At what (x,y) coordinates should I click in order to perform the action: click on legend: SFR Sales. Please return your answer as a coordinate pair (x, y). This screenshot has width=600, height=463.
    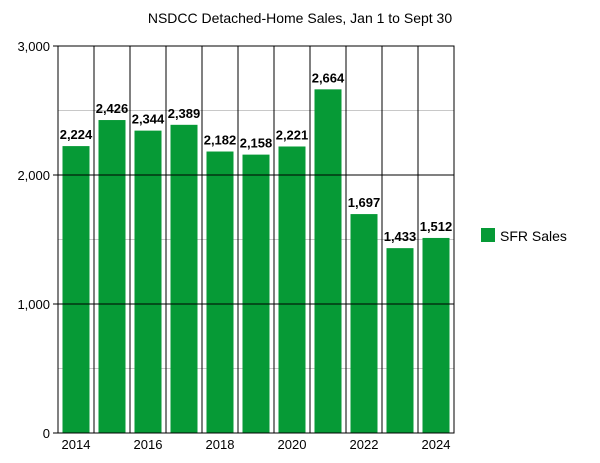
    Looking at the image, I should click on (524, 236).